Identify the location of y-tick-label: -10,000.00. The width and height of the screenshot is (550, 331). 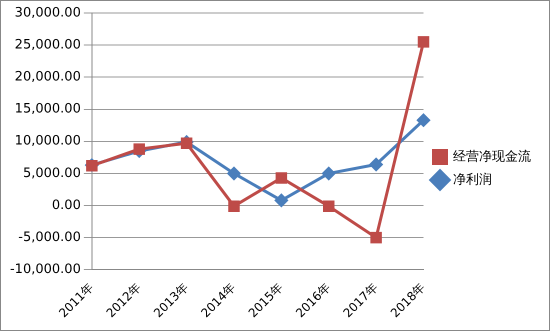
(45, 270).